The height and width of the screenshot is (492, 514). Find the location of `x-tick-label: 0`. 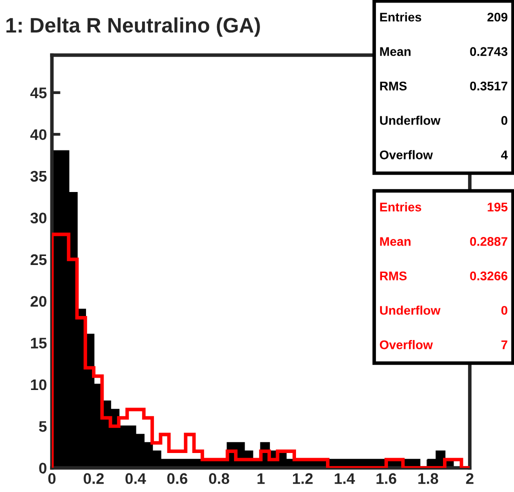

x-tick-label: 0 is located at coordinates (52, 478).